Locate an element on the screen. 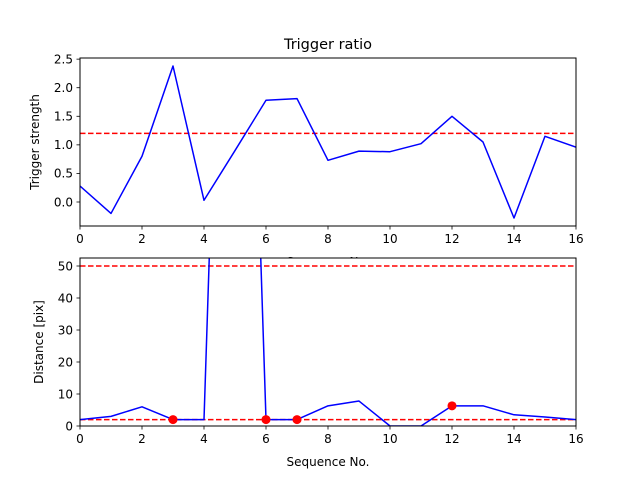 The image size is (640, 480). top-y-tick-label: 1.5 is located at coordinates (63, 117).